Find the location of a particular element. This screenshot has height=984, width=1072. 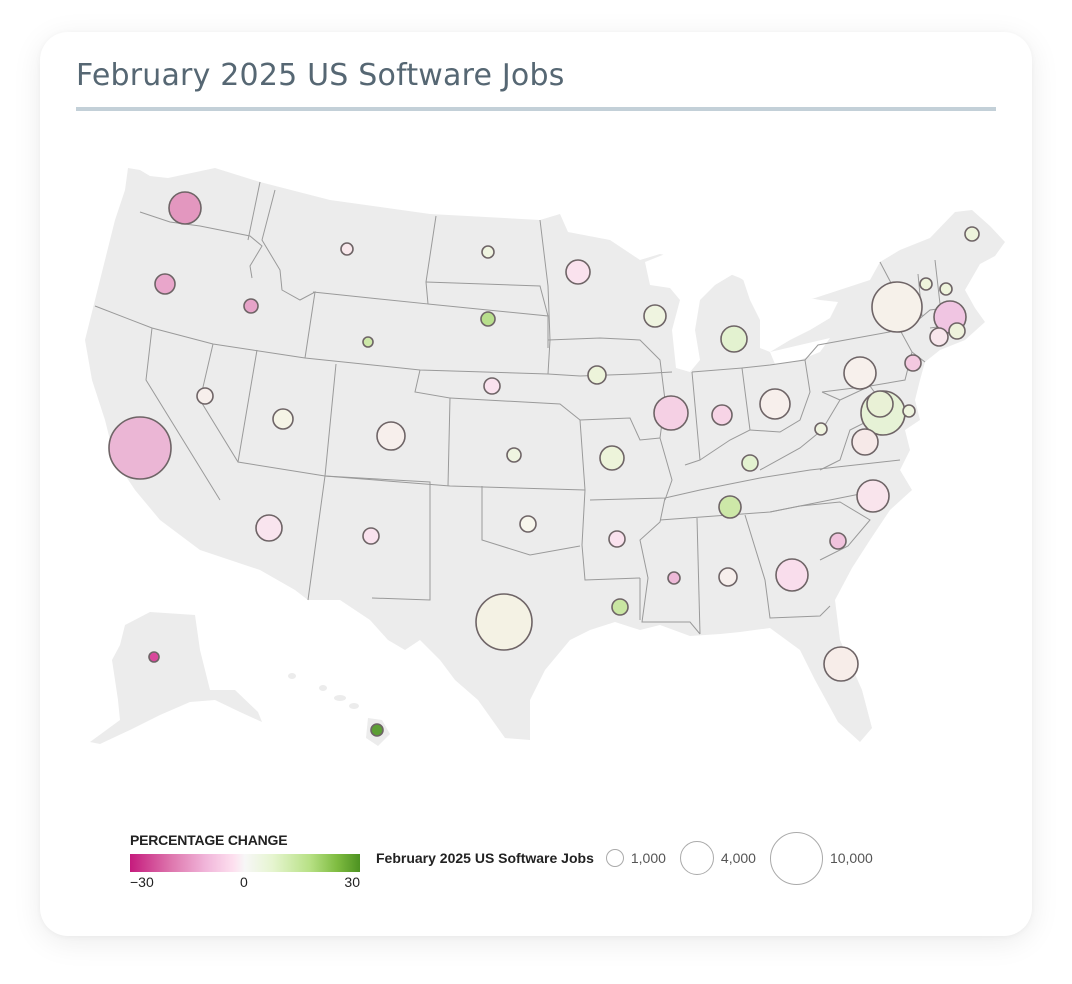

size-label-large: 10,000 is located at coordinates (851, 858).